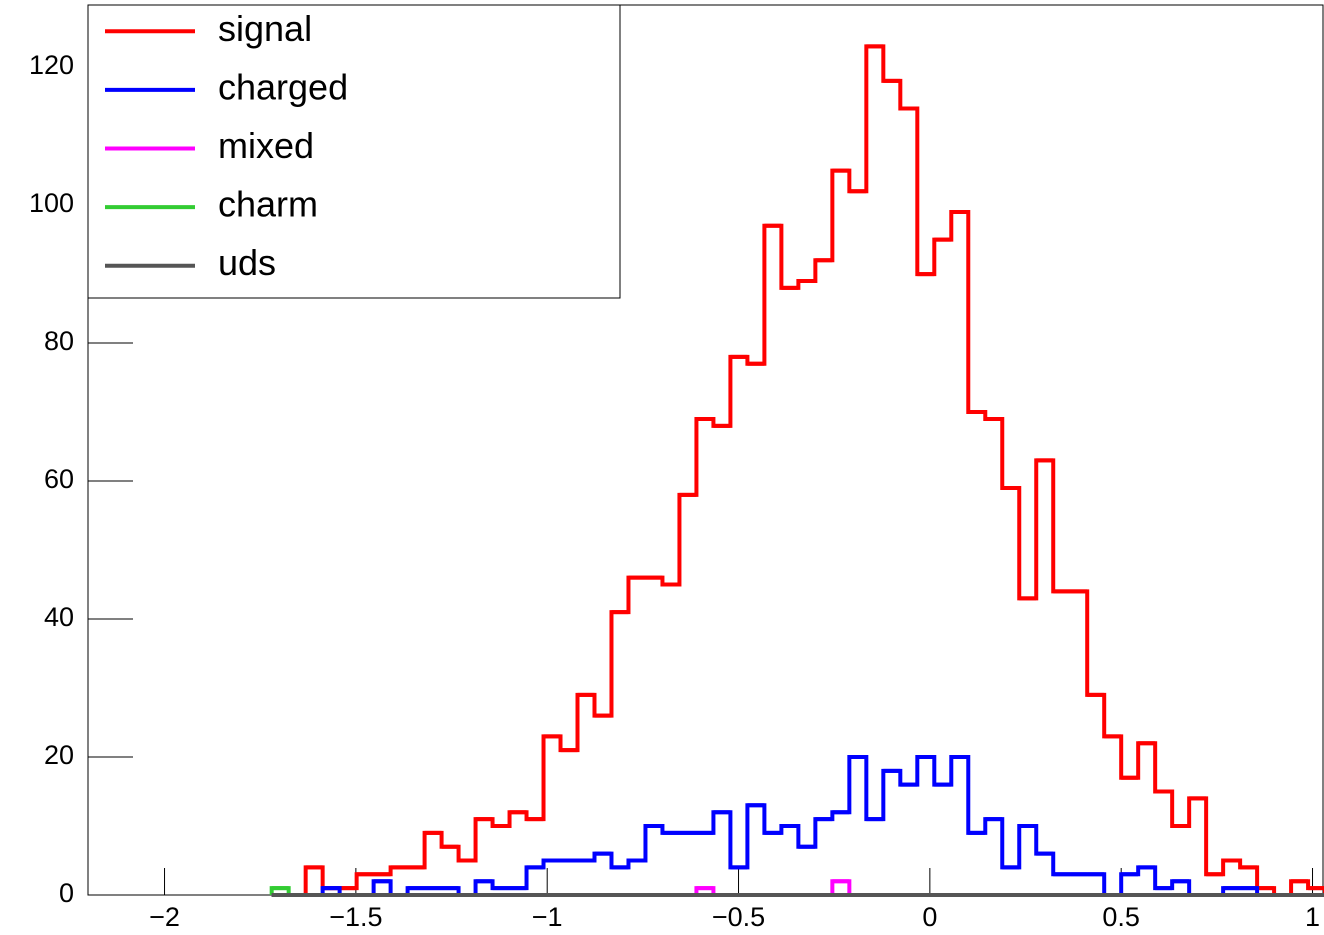 This screenshot has width=1324, height=935. What do you see at coordinates (797, 826) in the screenshot?
I see `hist-outline` at bounding box center [797, 826].